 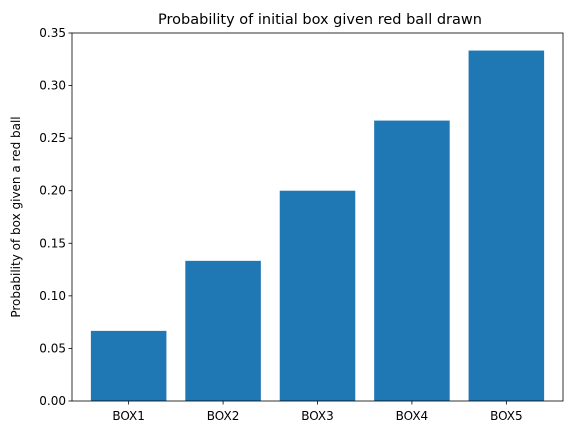 I want to click on y-tick-label: 0.30, so click(x=52, y=86).